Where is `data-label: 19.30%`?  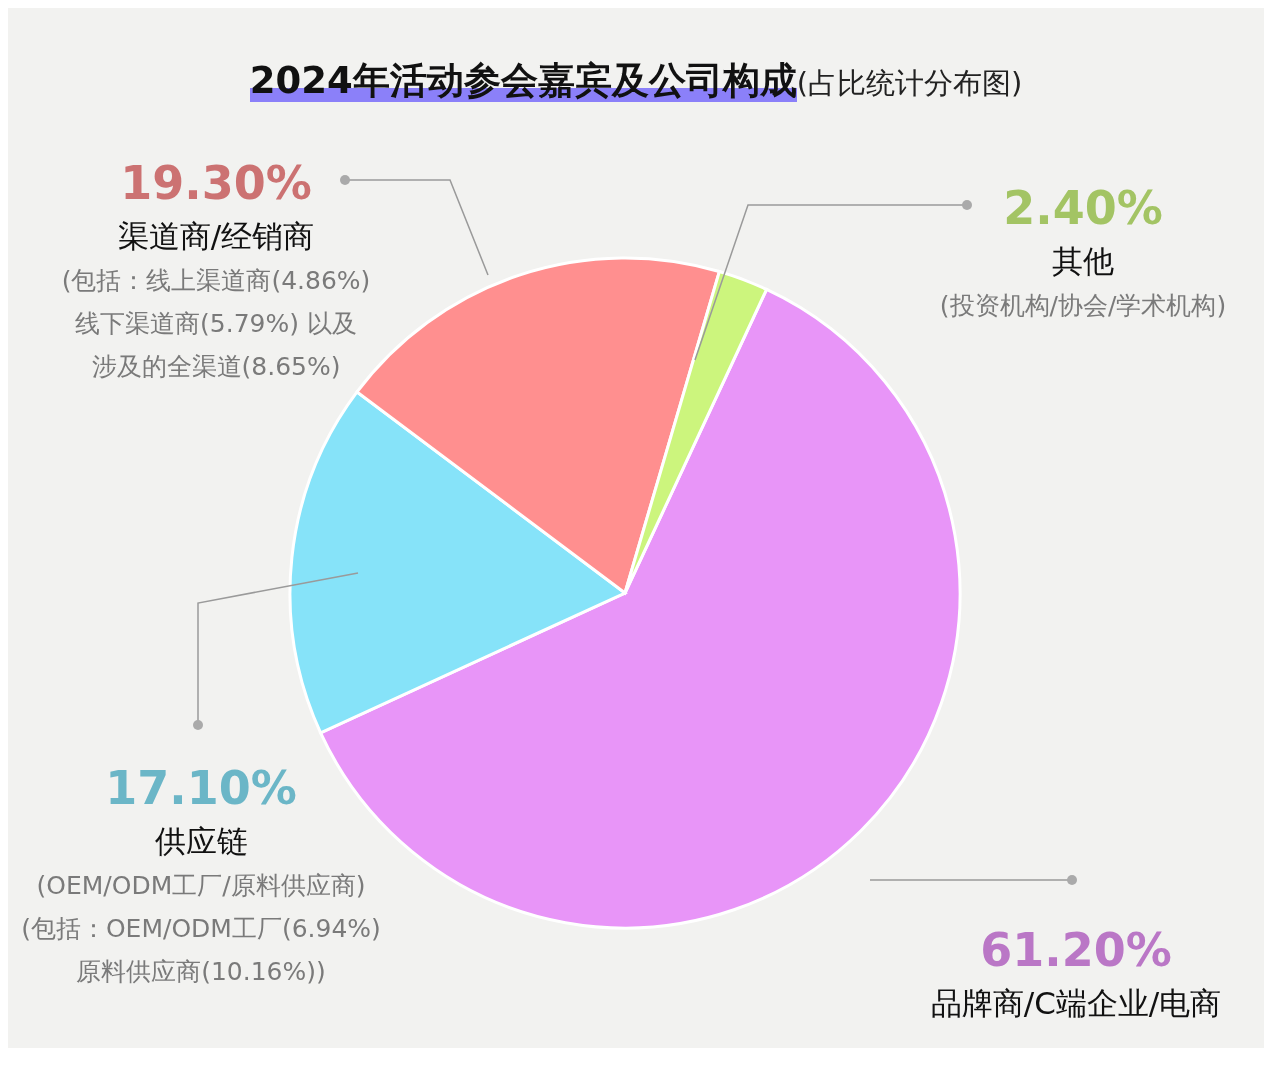
data-label: 19.30% is located at coordinates (216, 183).